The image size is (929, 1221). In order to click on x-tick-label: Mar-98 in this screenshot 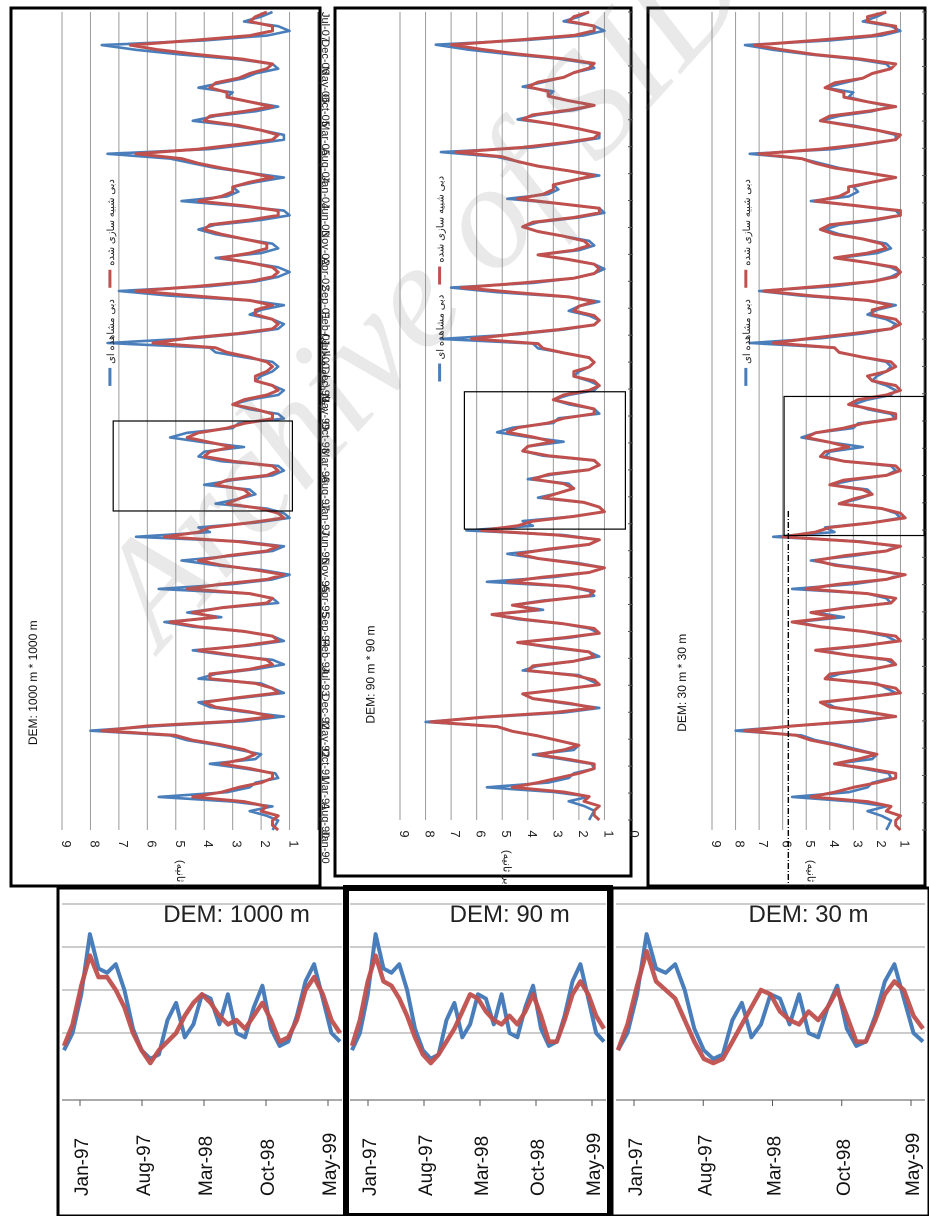, I will do `click(325, 465)`.